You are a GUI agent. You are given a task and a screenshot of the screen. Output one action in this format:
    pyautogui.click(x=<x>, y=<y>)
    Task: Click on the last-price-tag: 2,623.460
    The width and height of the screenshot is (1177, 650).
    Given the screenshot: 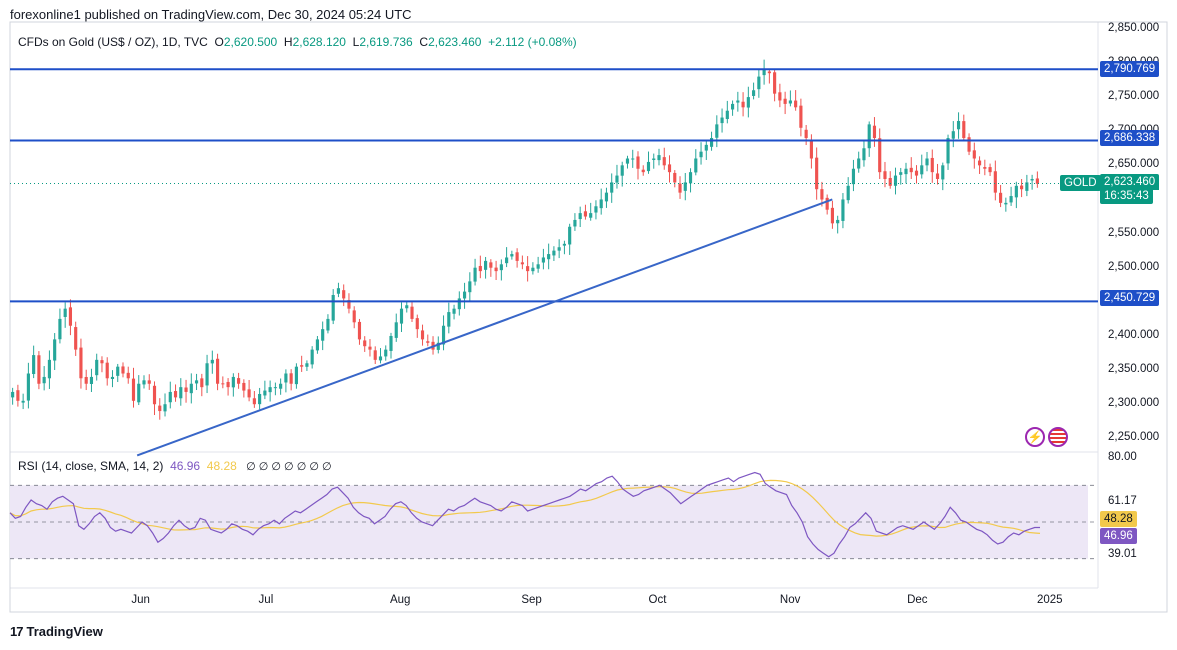 What is the action you would take?
    pyautogui.click(x=1130, y=182)
    